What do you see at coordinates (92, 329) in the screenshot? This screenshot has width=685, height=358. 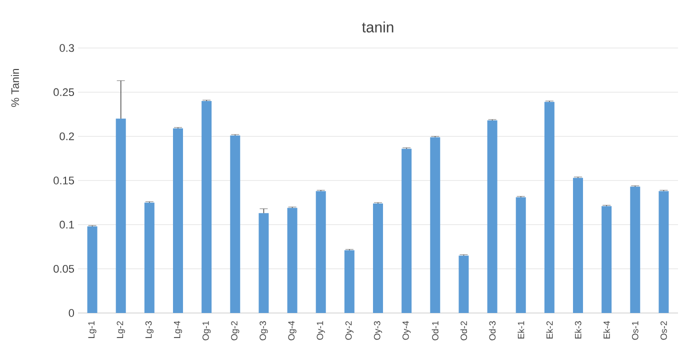 I see `x-tick-label: Lg-1` at bounding box center [92, 329].